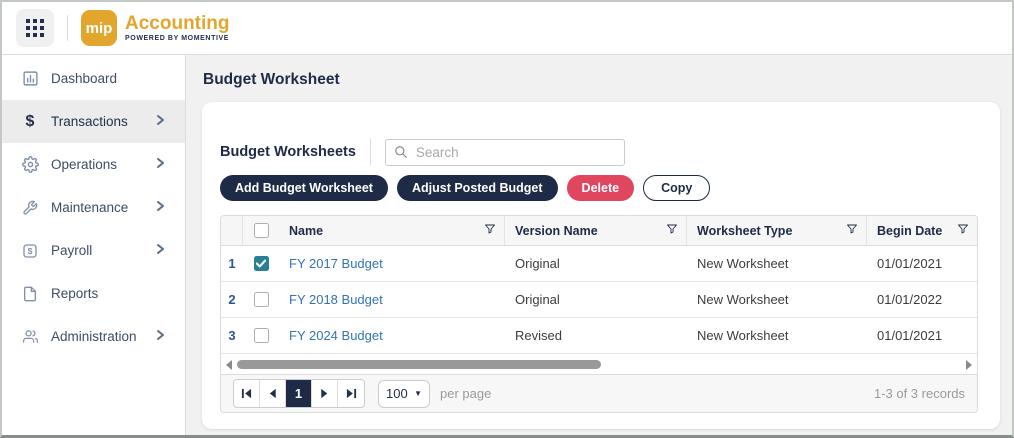 Image resolution: width=1014 pixels, height=438 pixels. I want to click on sidebar-item-label: Administration, so click(94, 336).